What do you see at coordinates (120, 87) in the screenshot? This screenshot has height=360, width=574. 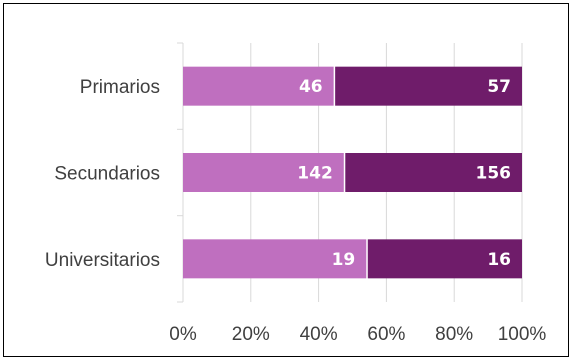 I see `category-label: Primarios` at bounding box center [120, 87].